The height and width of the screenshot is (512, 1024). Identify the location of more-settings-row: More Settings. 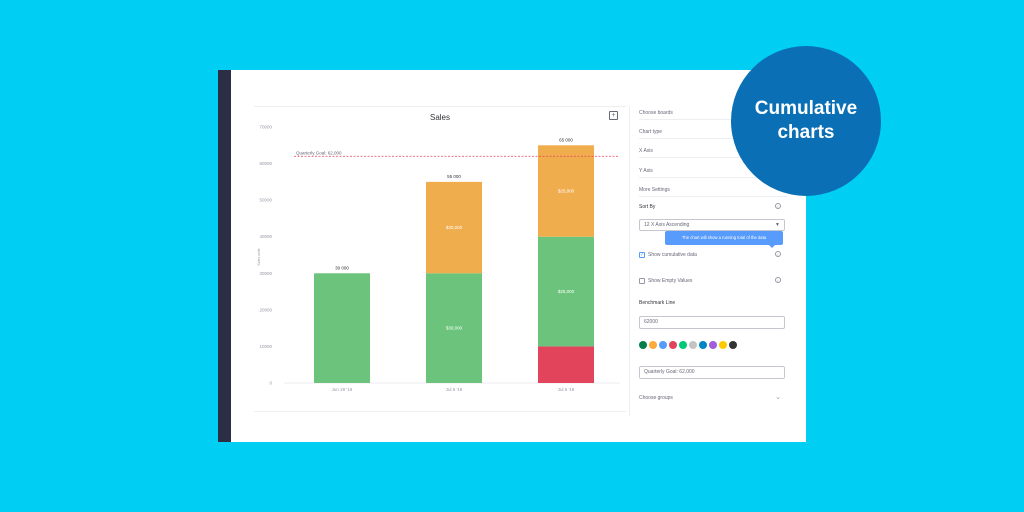
(713, 190).